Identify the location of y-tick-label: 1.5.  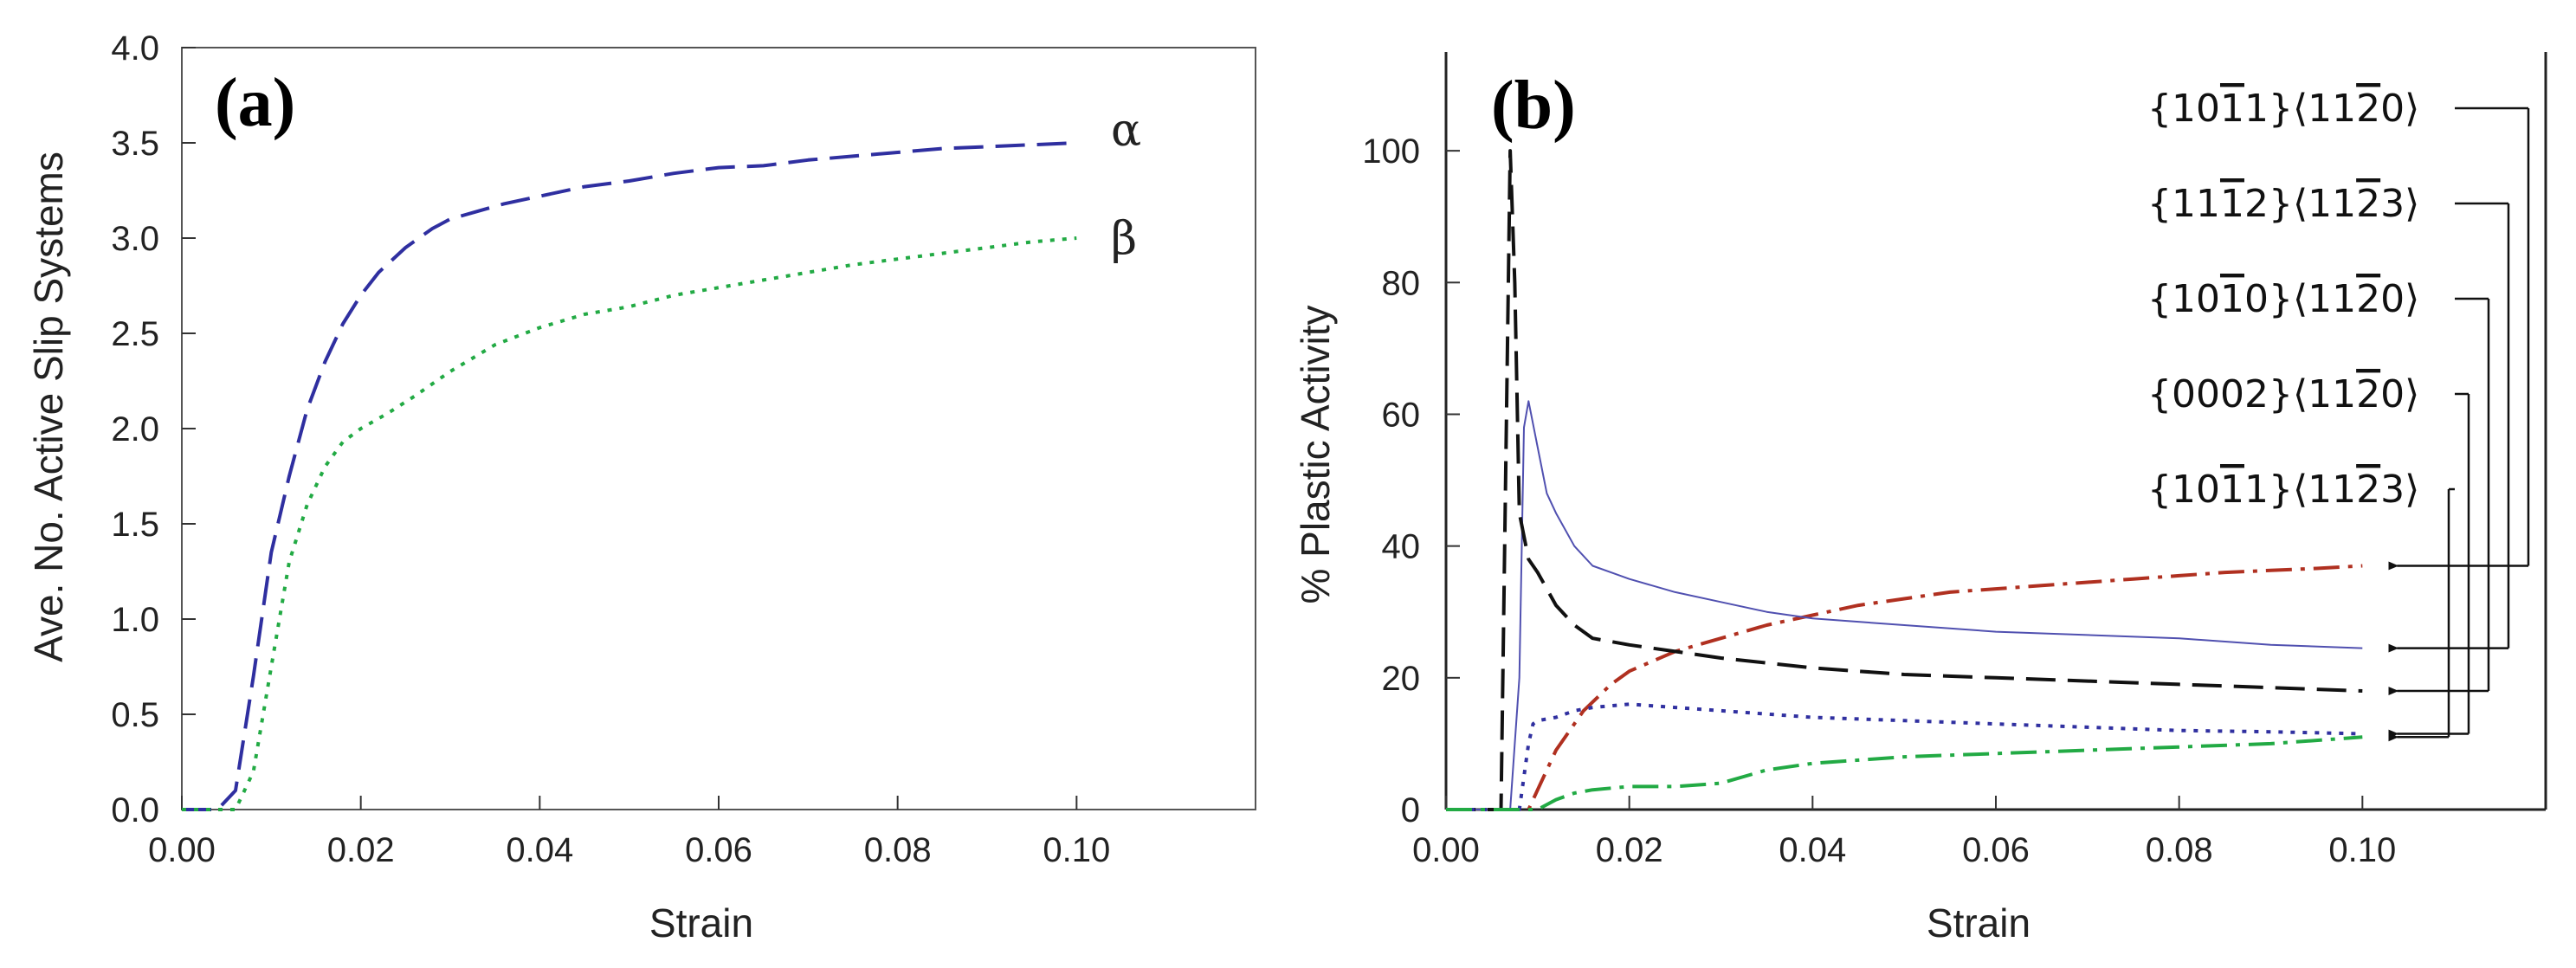
(135, 525).